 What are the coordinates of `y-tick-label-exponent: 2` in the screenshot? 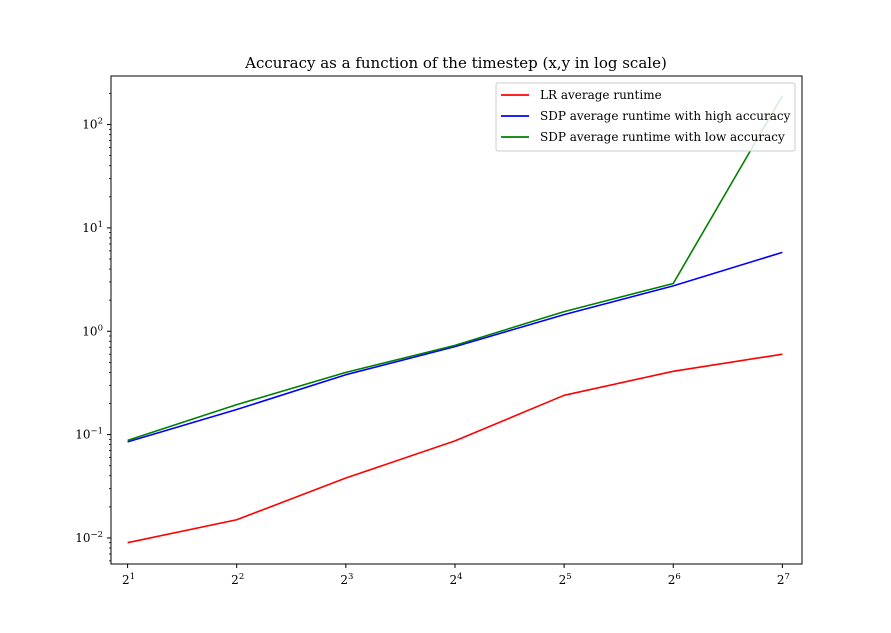 It's located at (100, 122).